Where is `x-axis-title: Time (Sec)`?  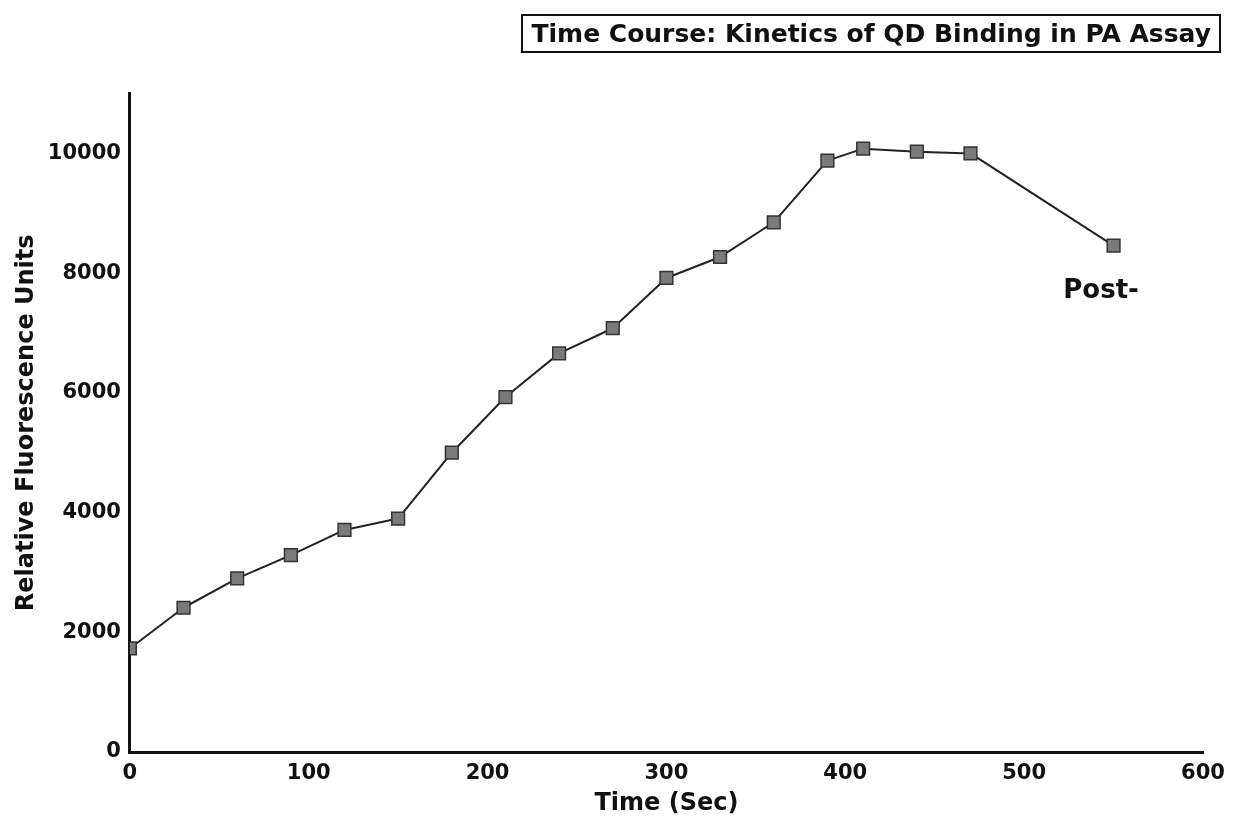 x-axis-title: Time (Sec) is located at coordinates (666, 801).